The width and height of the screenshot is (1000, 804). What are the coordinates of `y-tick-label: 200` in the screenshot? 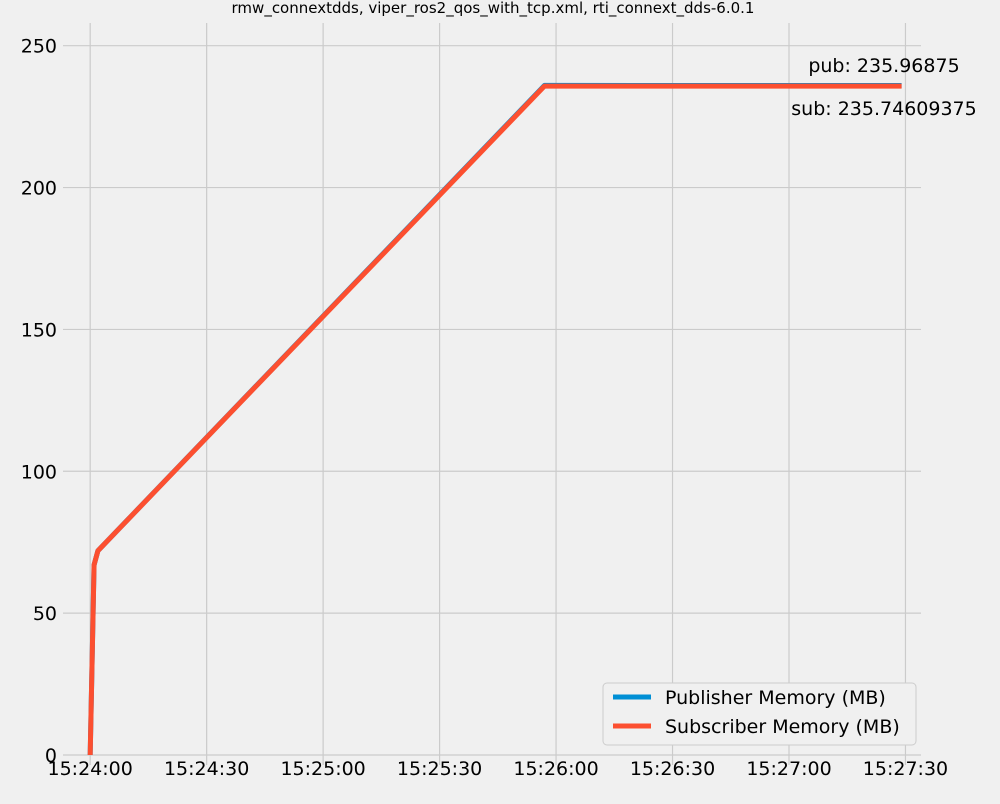 It's located at (39, 189).